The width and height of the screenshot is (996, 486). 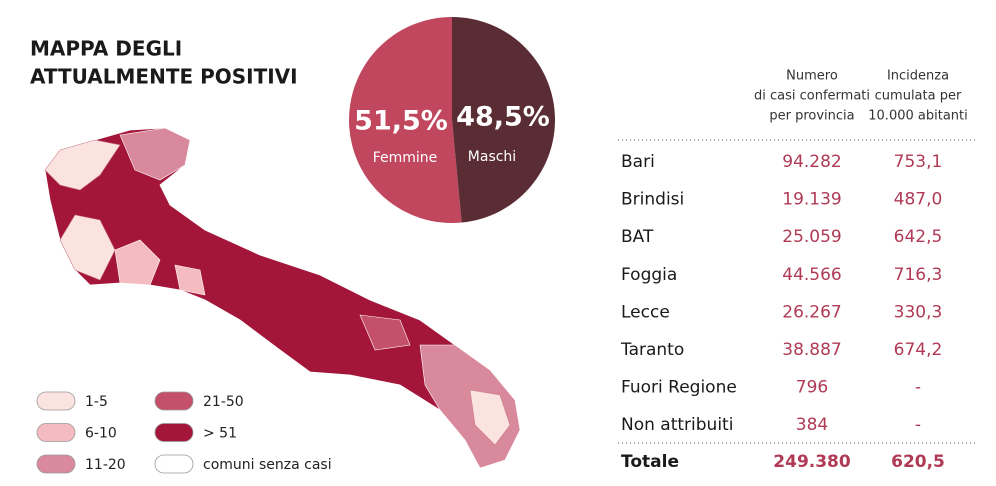 What do you see at coordinates (101, 434) in the screenshot?
I see `legend-label: 6-10` at bounding box center [101, 434].